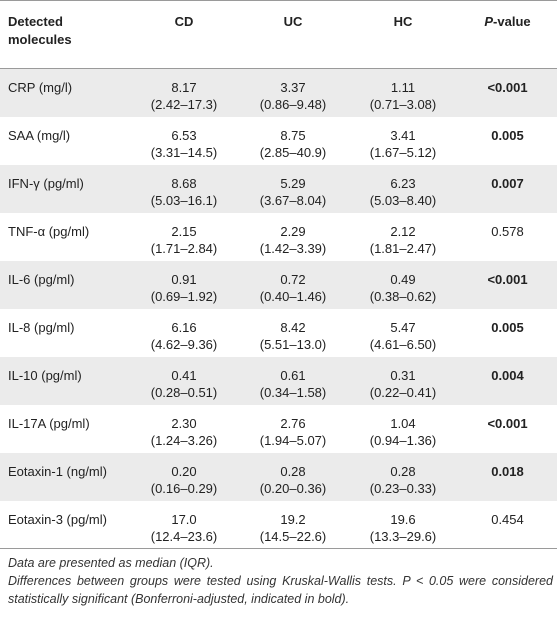  Describe the element at coordinates (184, 423) in the screenshot. I see `cd-median: 2.30` at that location.